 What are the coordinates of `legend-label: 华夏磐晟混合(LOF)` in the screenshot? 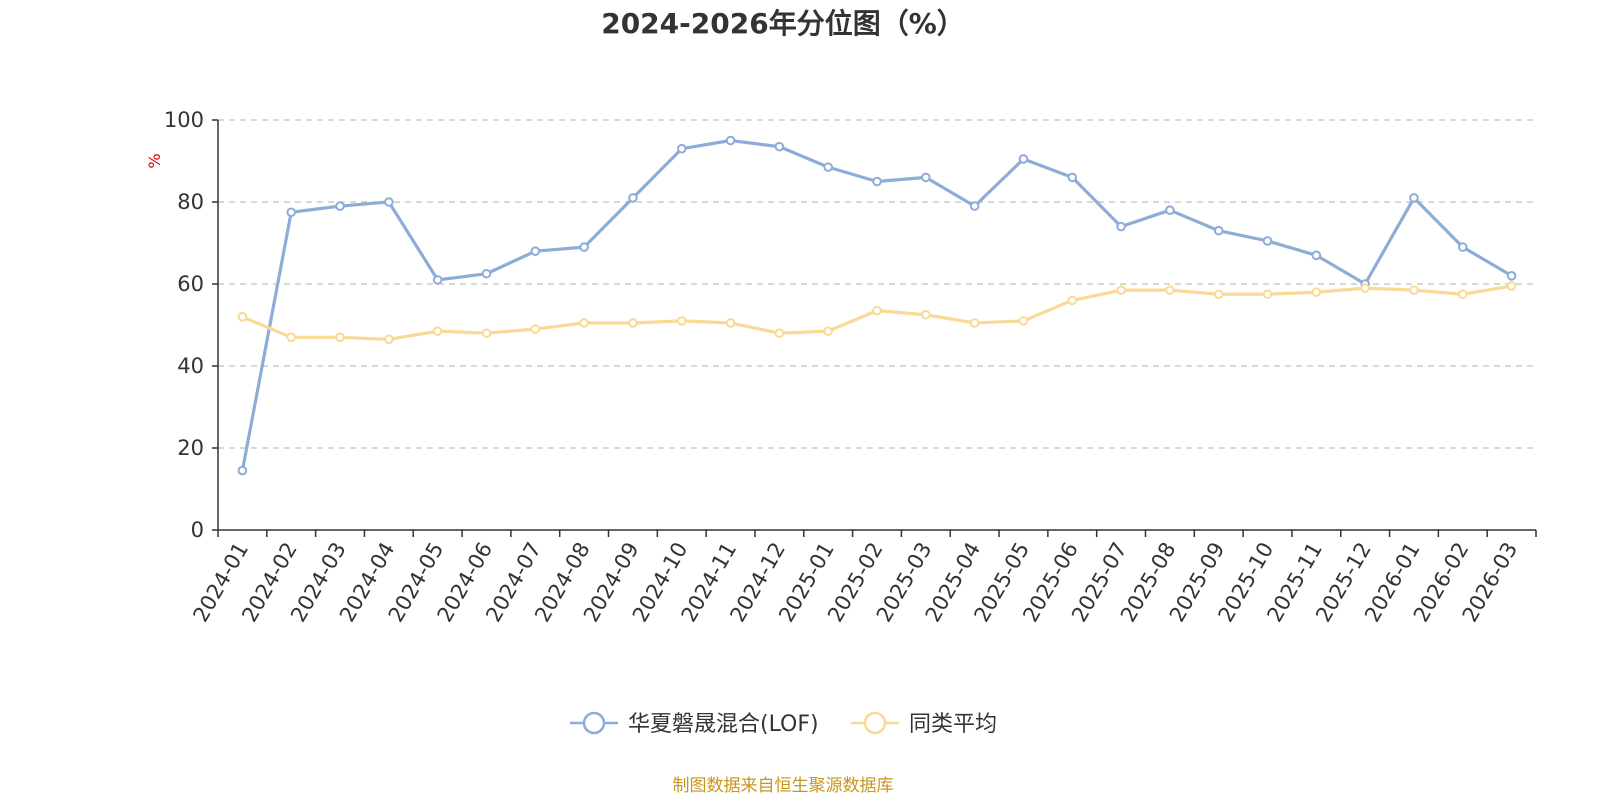 It's located at (723, 724).